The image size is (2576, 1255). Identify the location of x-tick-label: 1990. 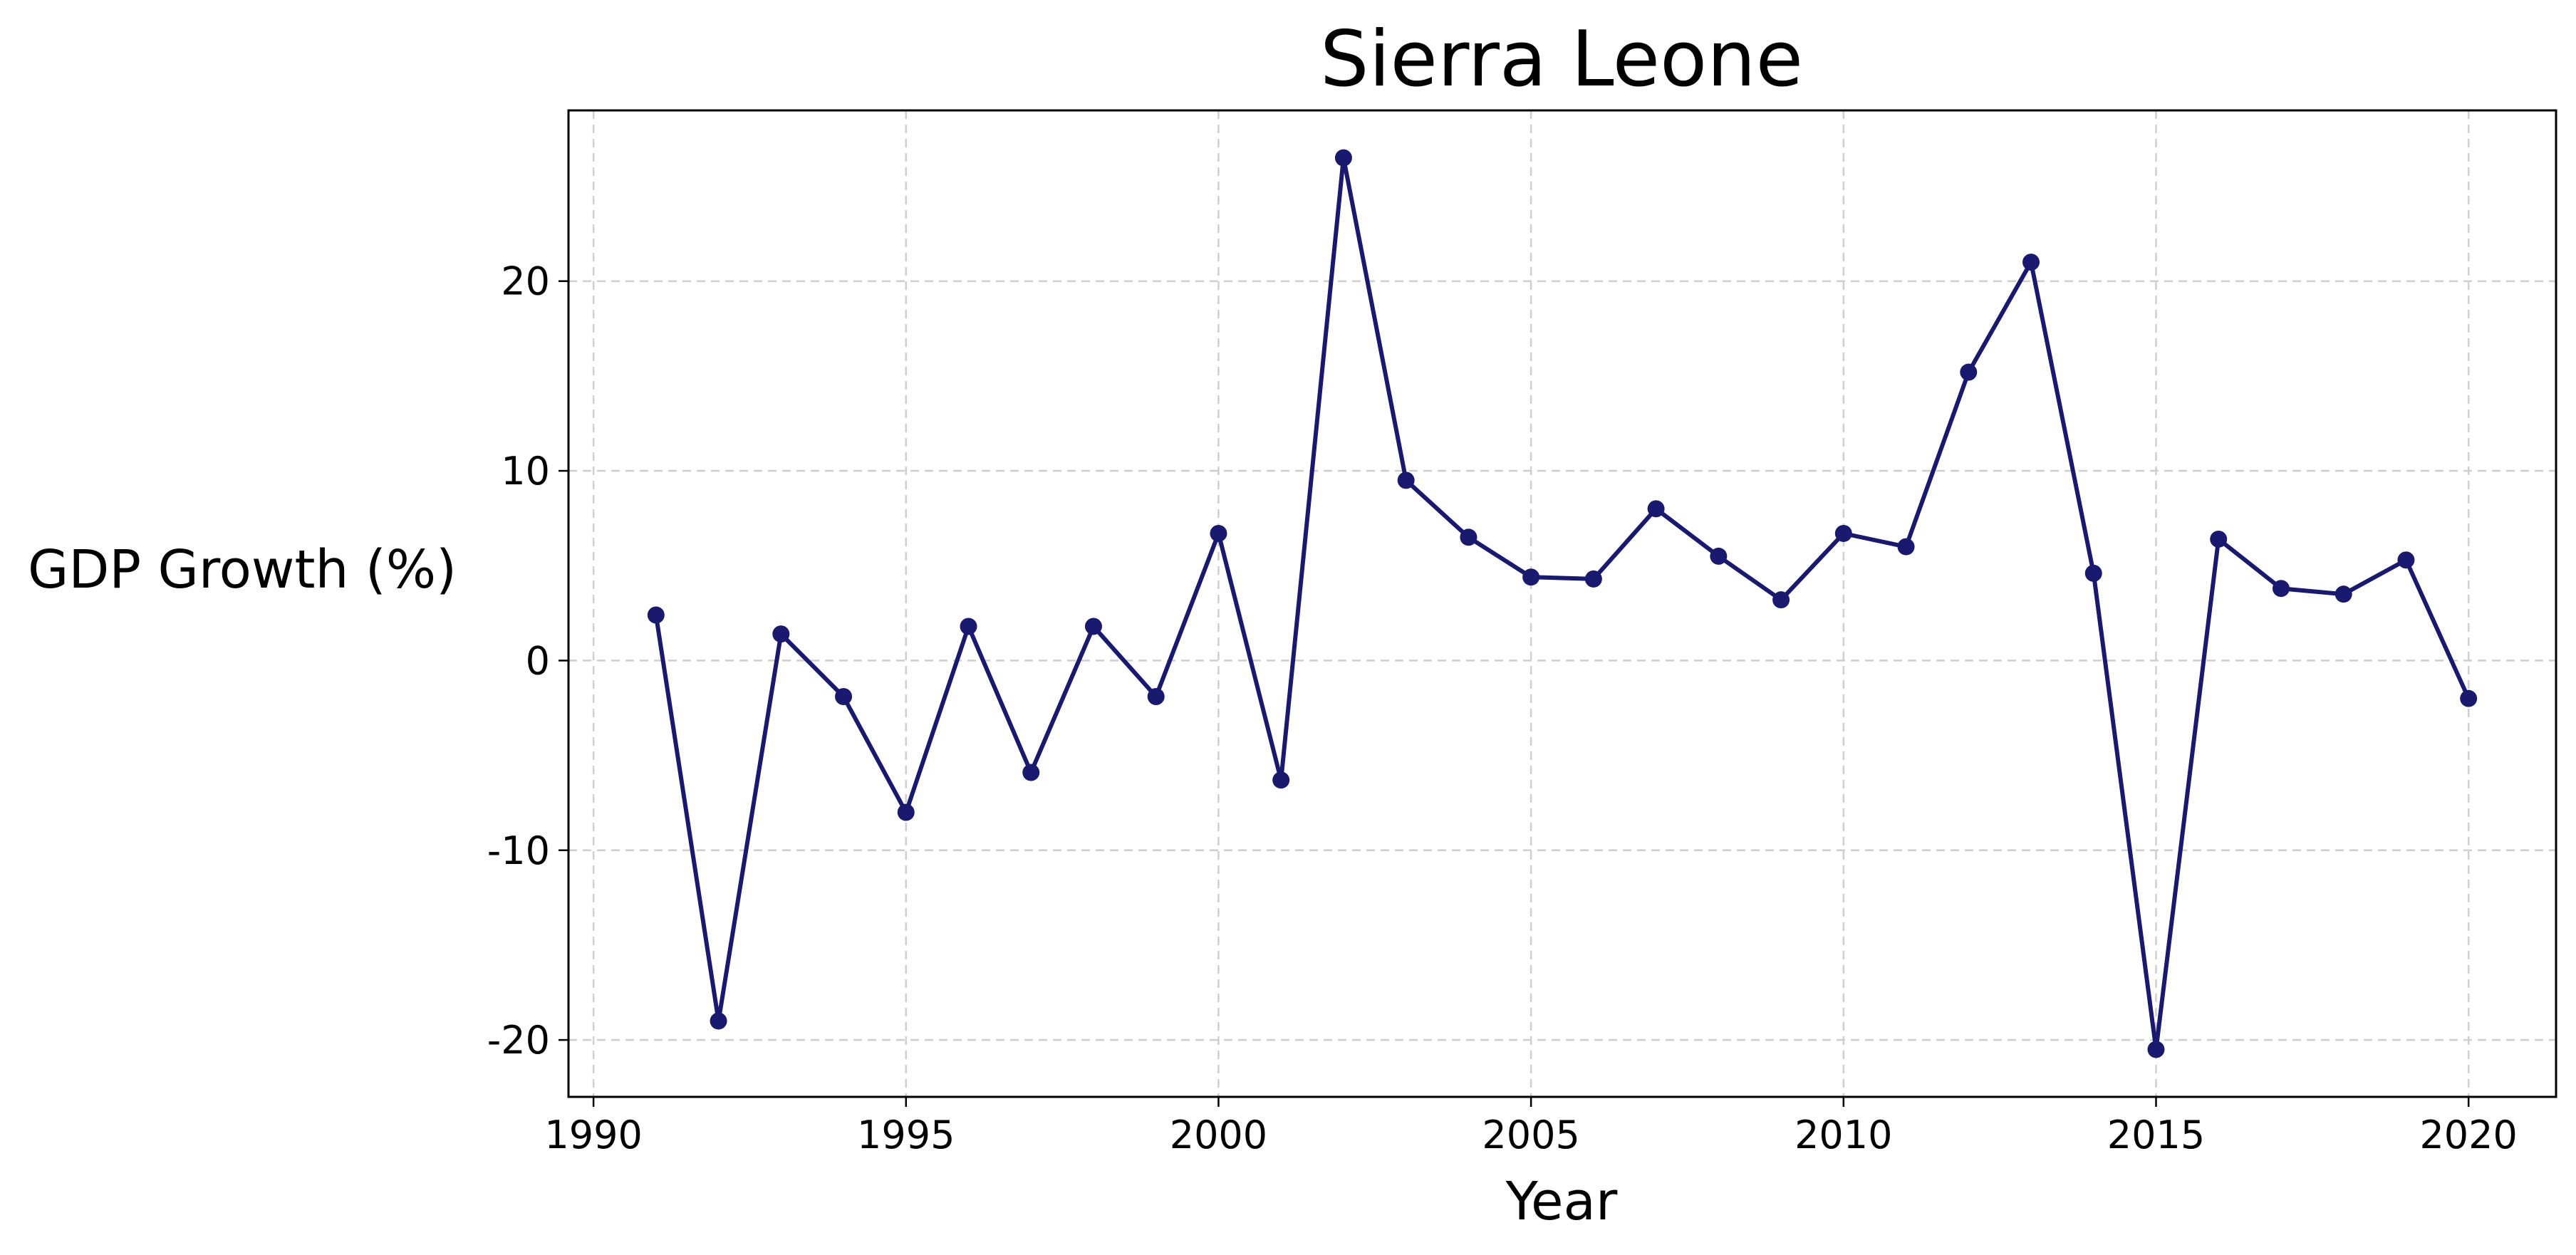
(593, 1135).